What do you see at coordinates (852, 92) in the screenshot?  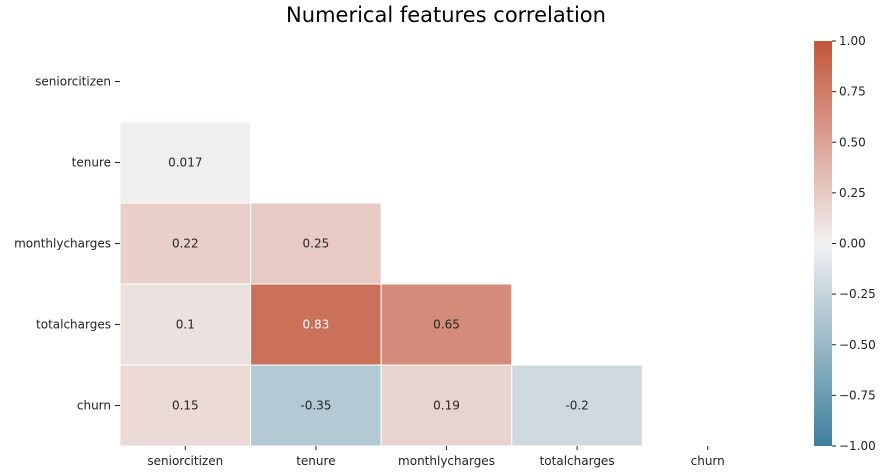 I see `colorbar-tick-label: 0.75` at bounding box center [852, 92].